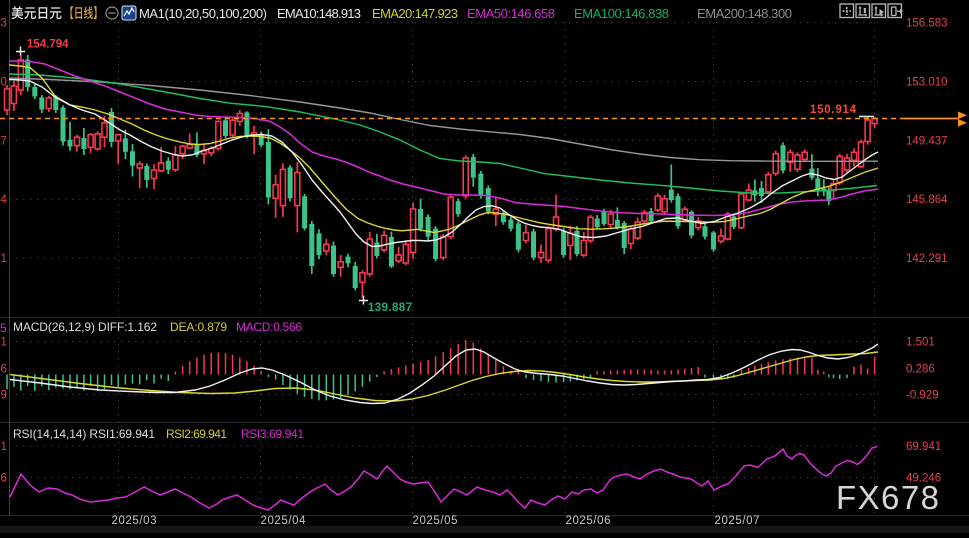  Describe the element at coordinates (435, 521) in the screenshot. I see `svg-text: 2025/05` at that location.